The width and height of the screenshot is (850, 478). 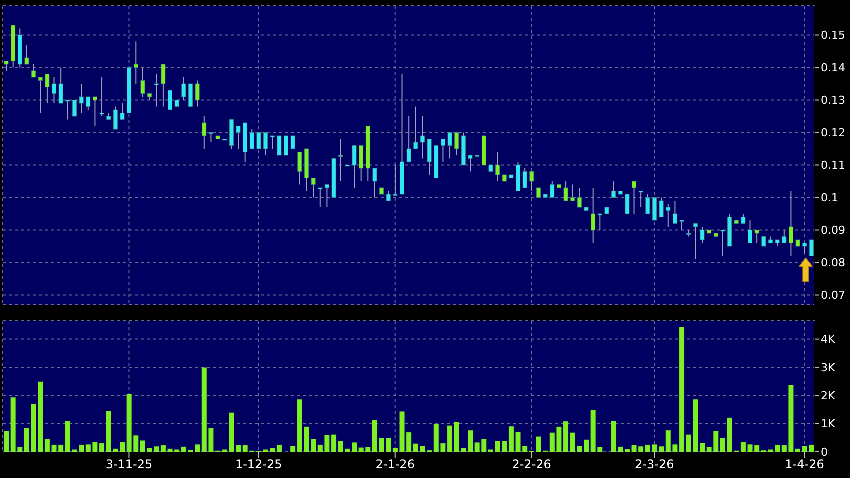 What do you see at coordinates (833, 263) in the screenshot?
I see `y-tick-label: 0.08` at bounding box center [833, 263].